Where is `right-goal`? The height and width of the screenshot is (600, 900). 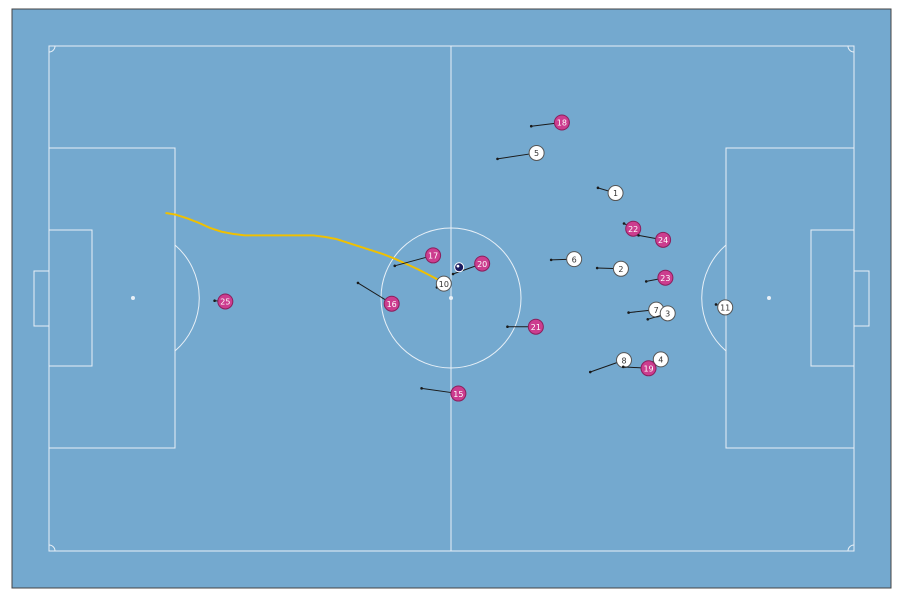
right-goal is located at coordinates (861, 298).